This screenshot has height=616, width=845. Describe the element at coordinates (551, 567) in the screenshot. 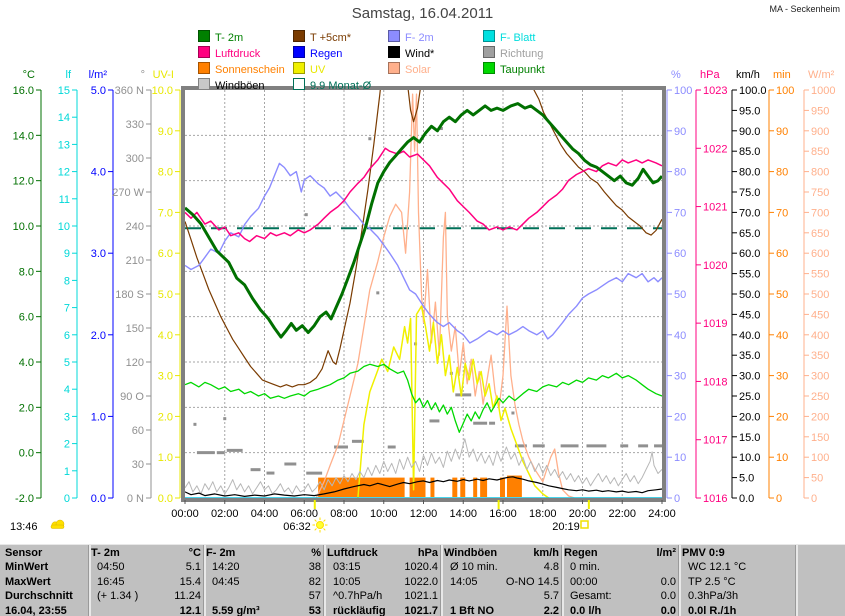

I see `cell-value: 4.8` at that location.